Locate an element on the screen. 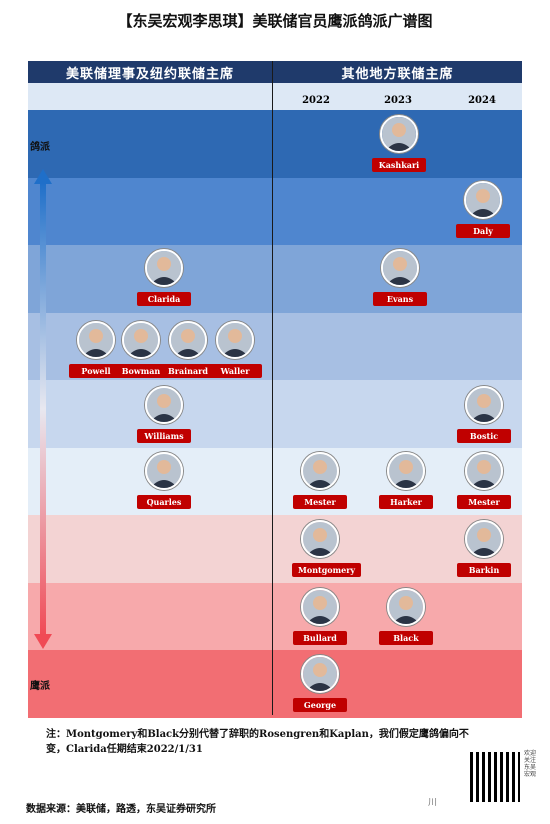 The width and height of the screenshot is (550, 824). person-daly: Daly is located at coordinates (483, 209).